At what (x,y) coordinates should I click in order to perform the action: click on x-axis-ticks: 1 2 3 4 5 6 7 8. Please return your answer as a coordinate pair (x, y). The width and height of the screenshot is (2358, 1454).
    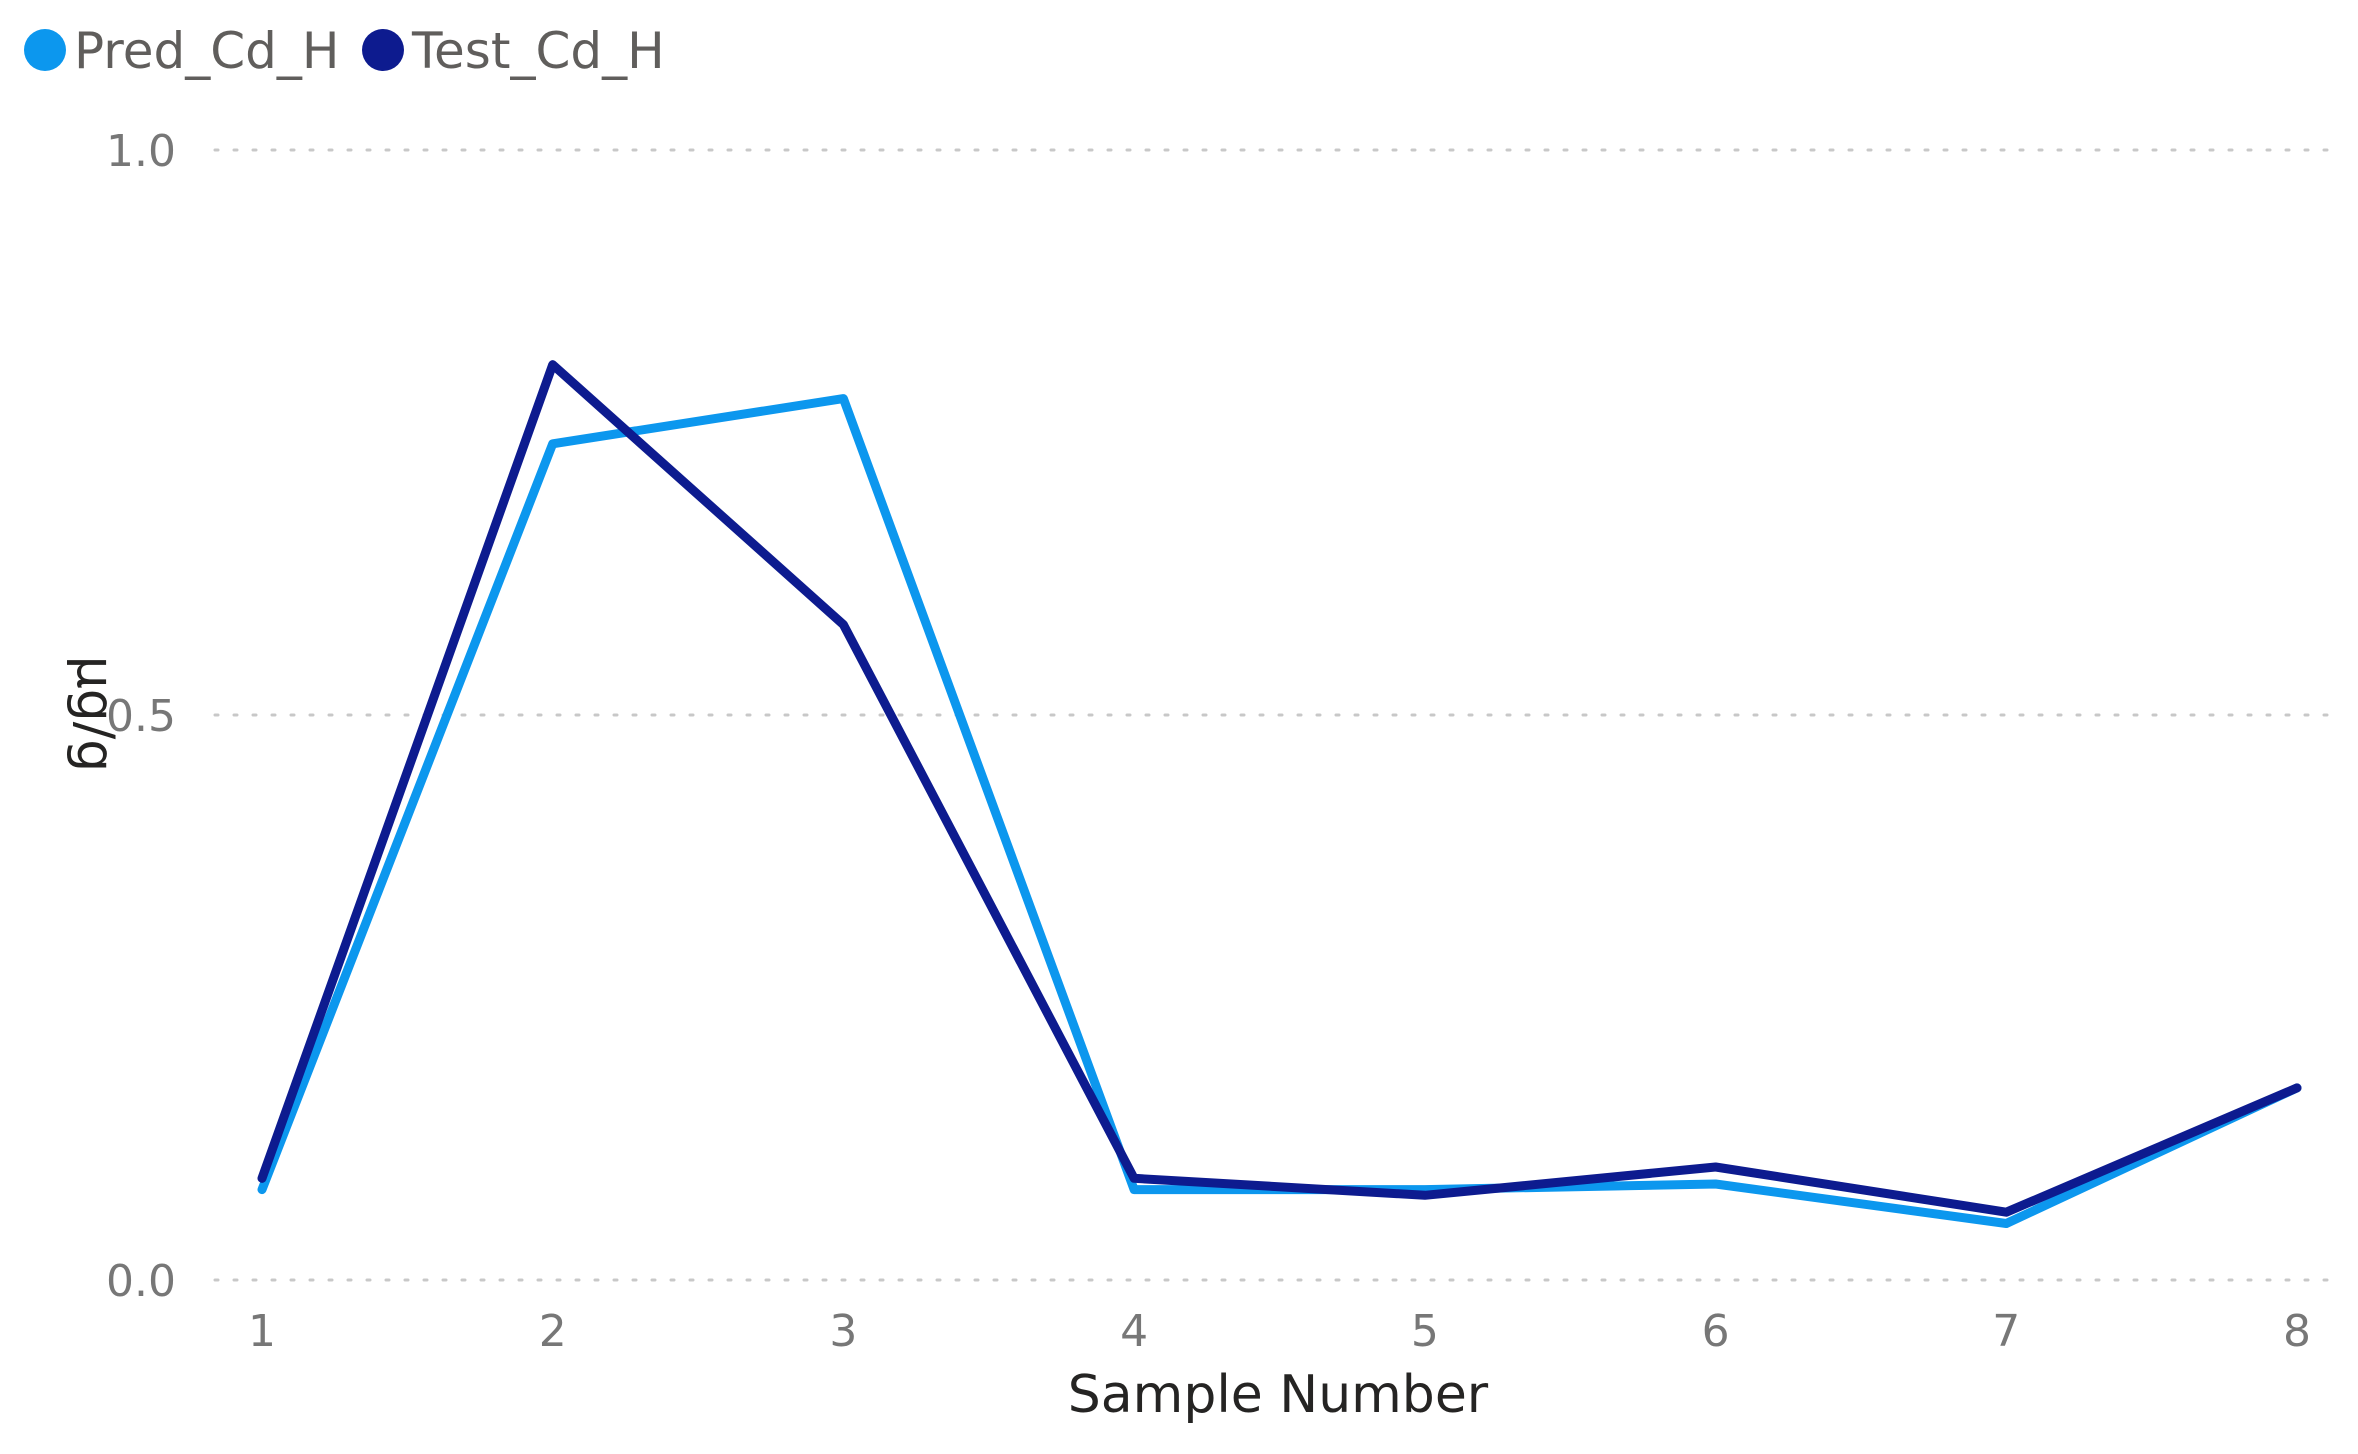
    Looking at the image, I should click on (1279, 1331).